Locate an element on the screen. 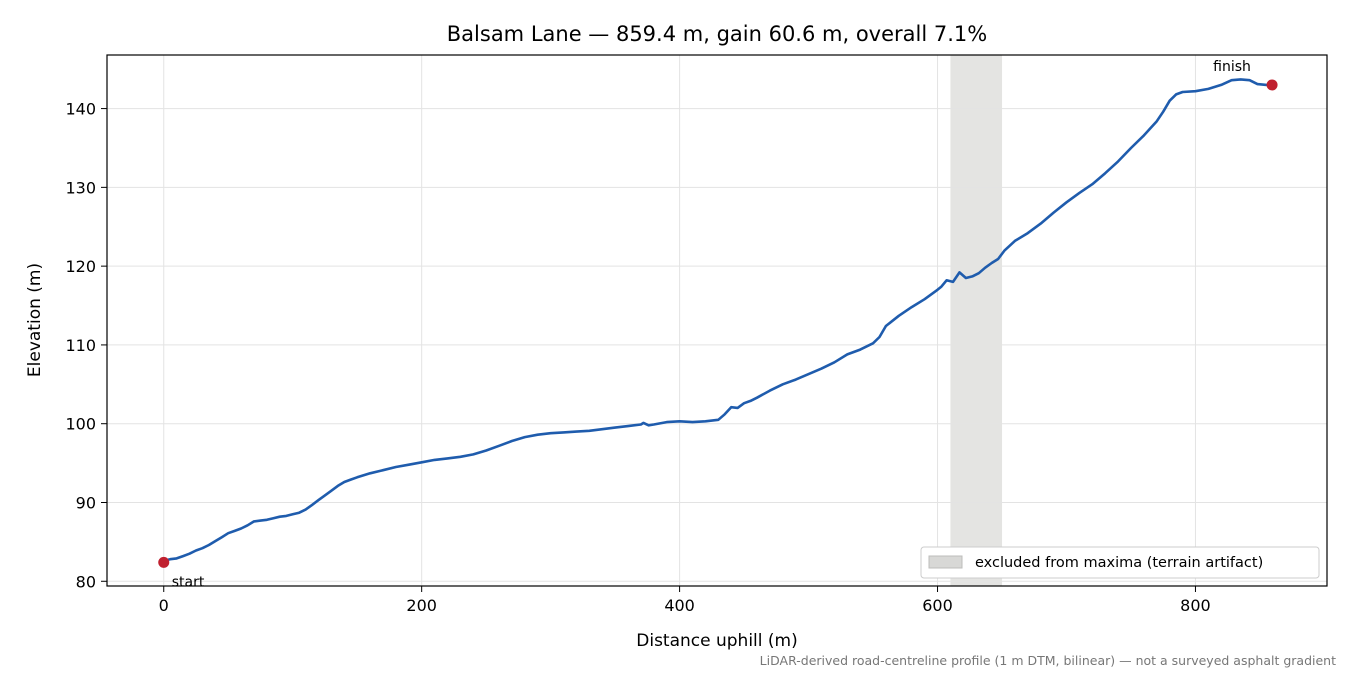 This screenshot has height=675, width=1350. y-tick-label: 100 is located at coordinates (80, 424).